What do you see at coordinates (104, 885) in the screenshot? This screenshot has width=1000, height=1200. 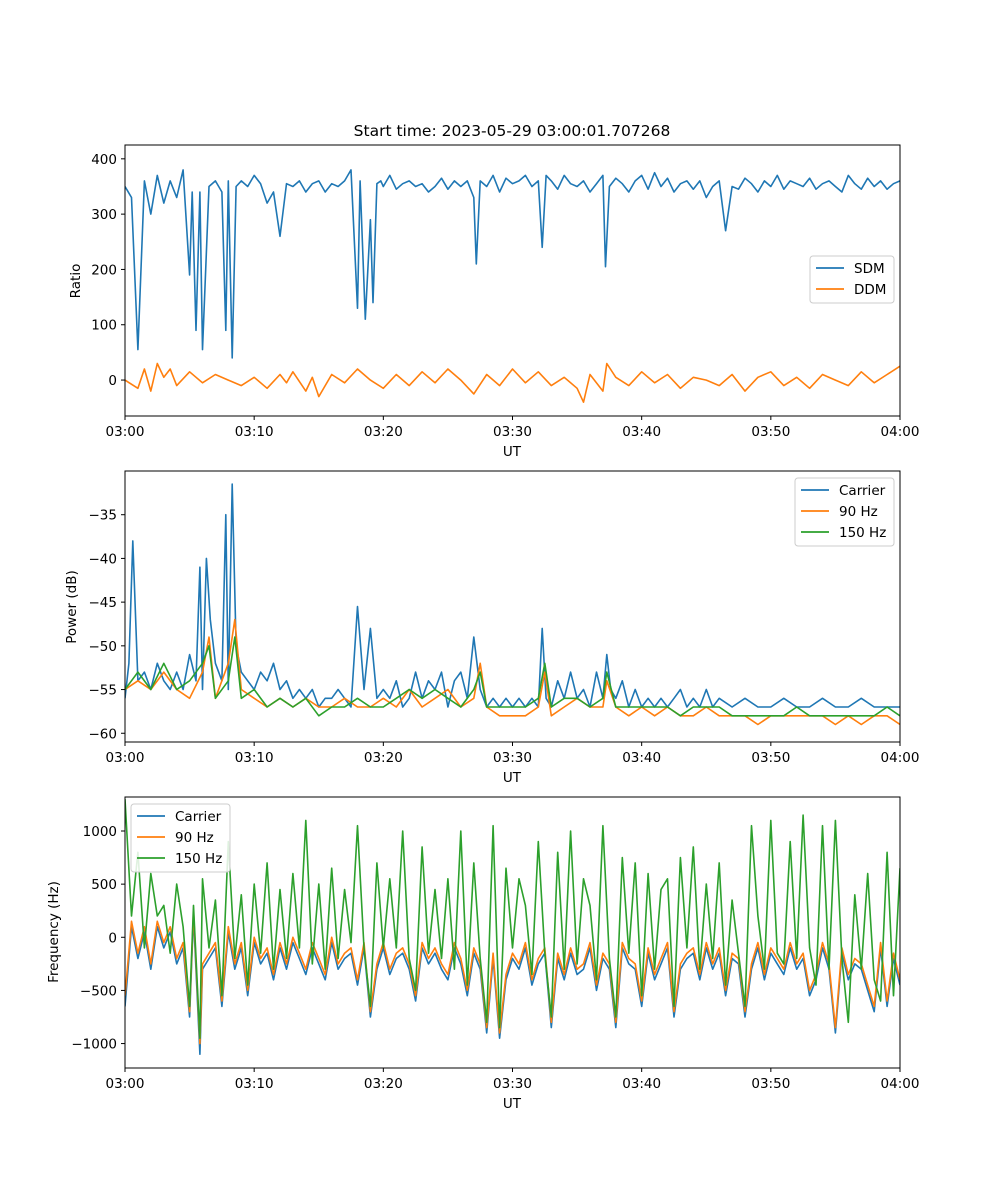 I see `y-tick-label: 500` at bounding box center [104, 885].